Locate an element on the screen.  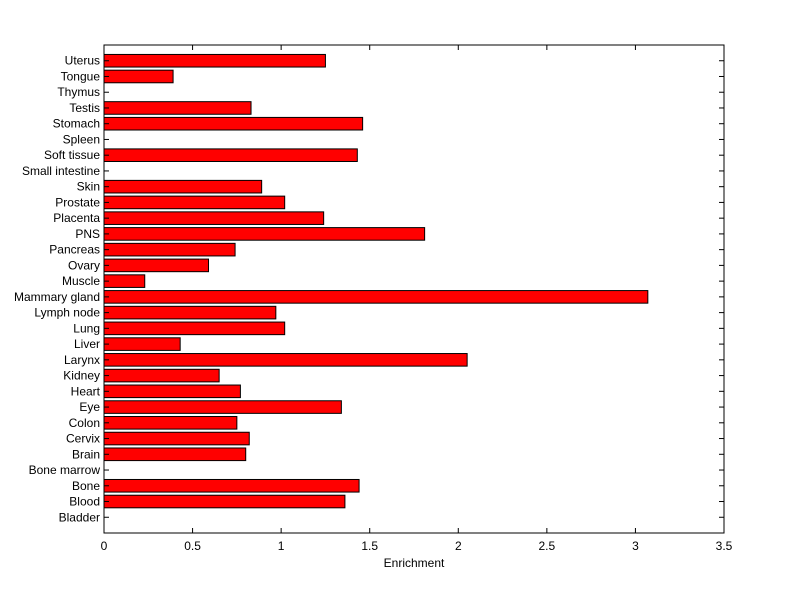
bar-pns is located at coordinates (264, 234).